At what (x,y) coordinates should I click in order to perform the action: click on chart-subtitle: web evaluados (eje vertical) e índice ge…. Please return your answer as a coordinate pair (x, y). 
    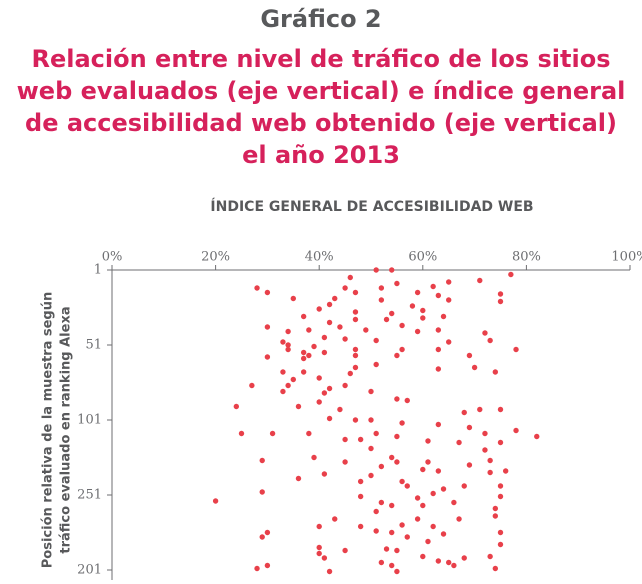
    Looking at the image, I should click on (321, 91).